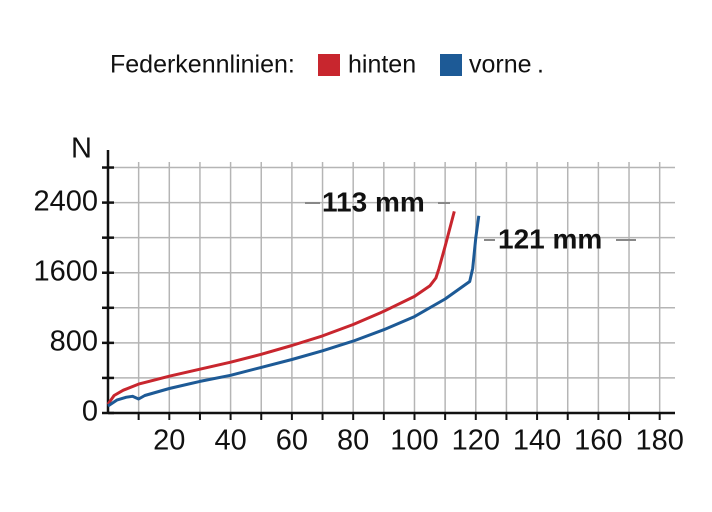 This screenshot has height=512, width=712. Describe the element at coordinates (476, 441) in the screenshot. I see `x-tick-label: 120` at that location.